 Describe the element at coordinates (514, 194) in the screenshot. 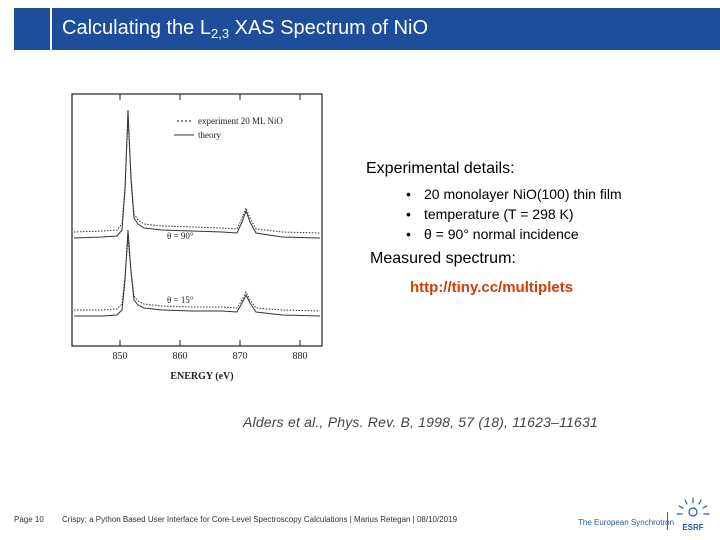

I see `list-item: • 20 monolayer NiO(100) thin film` at that location.